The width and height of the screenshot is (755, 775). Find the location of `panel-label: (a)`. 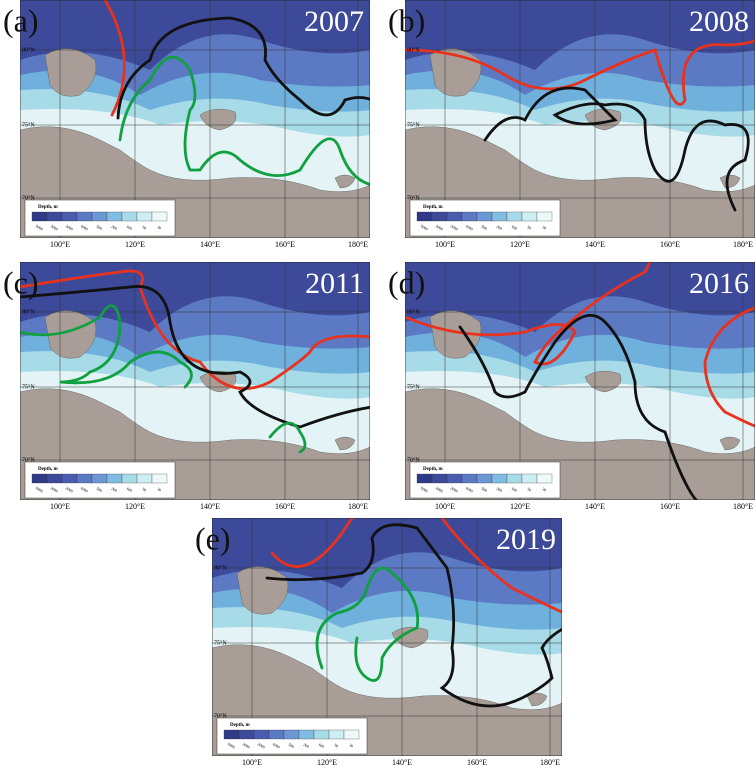

panel-label: (a) is located at coordinates (21, 20).